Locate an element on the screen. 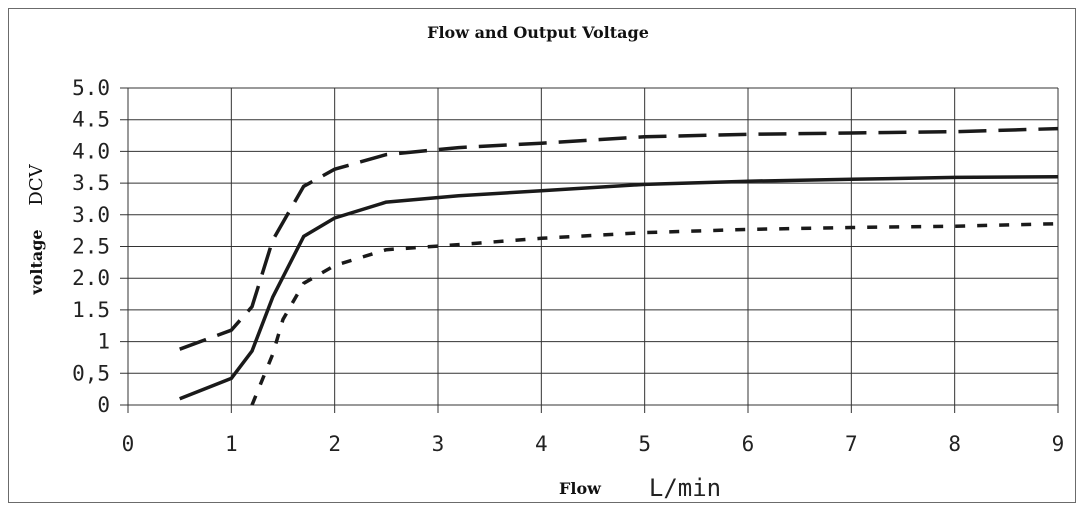  y-tick-label: 4.5 is located at coordinates (91, 120).